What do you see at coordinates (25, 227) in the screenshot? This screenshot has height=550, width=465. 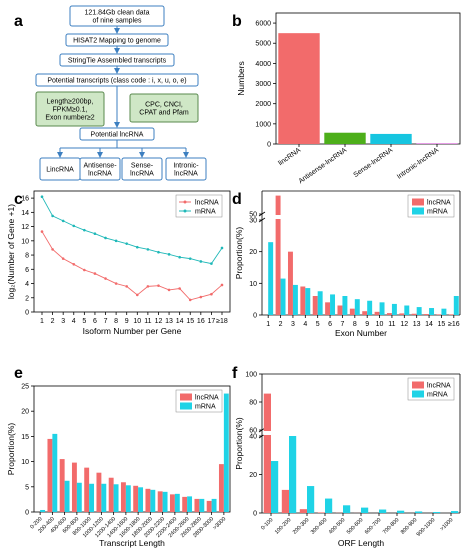 I see `y-tick-label: 12` at bounding box center [25, 227].